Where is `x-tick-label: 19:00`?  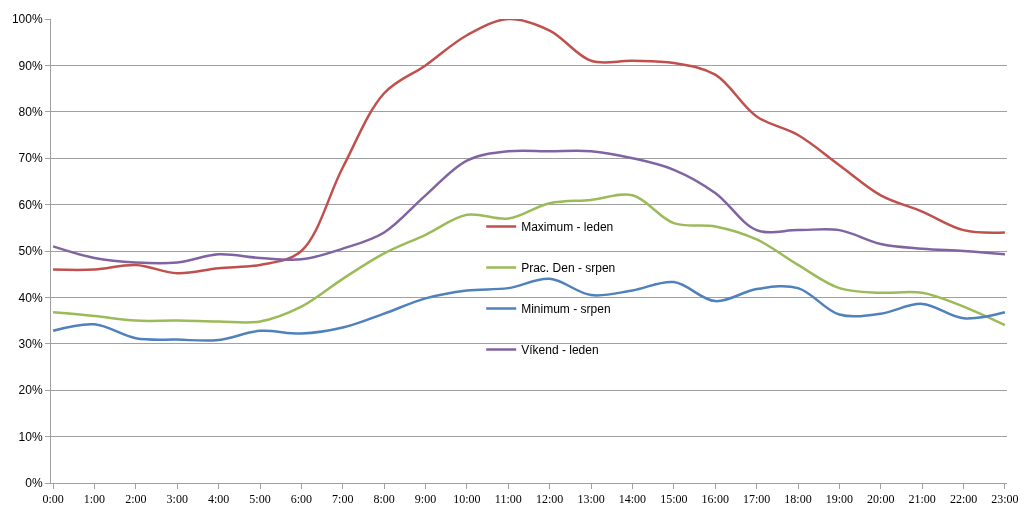 x-tick-label: 19:00 is located at coordinates (839, 499).